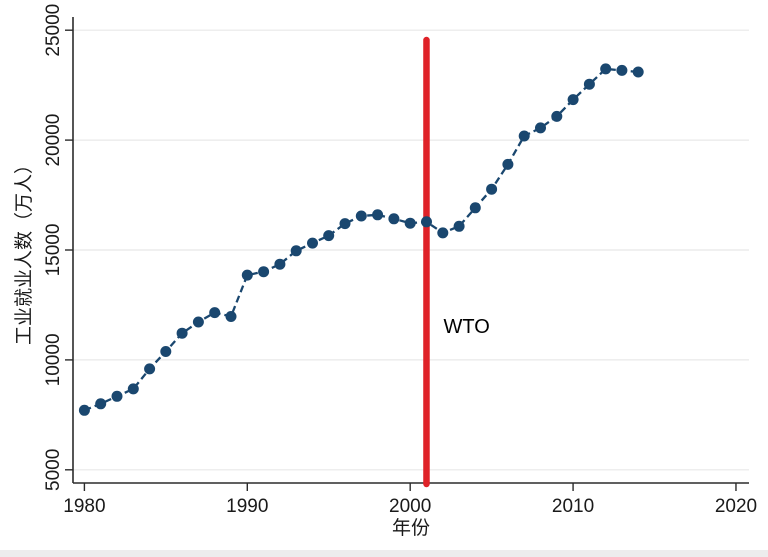  I want to click on wto-label: WTO, so click(466, 327).